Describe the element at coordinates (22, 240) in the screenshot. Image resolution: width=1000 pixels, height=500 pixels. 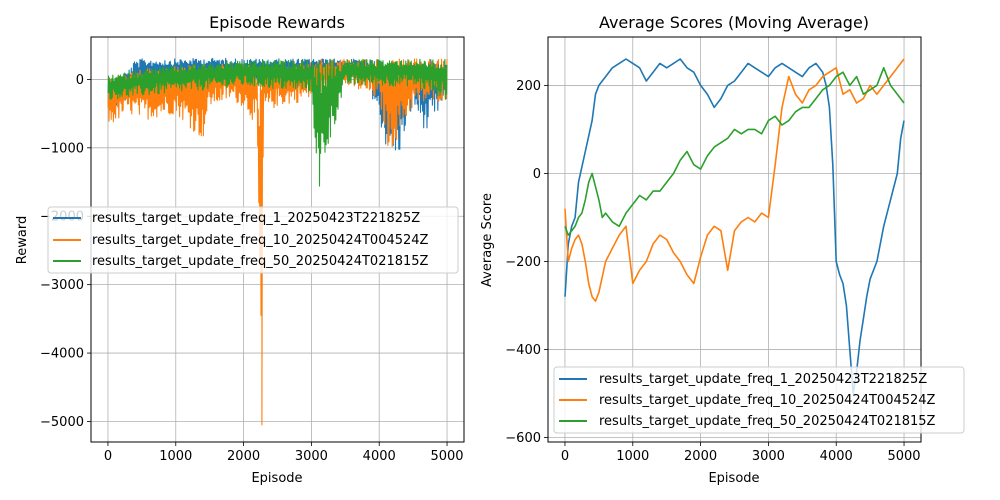
I see `y-axis-label: Reward` at that location.